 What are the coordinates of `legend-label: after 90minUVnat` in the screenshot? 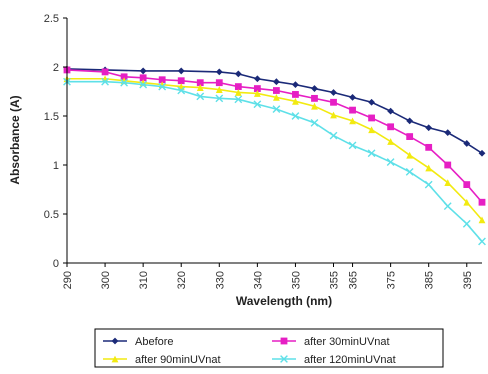 It's located at (178, 360).